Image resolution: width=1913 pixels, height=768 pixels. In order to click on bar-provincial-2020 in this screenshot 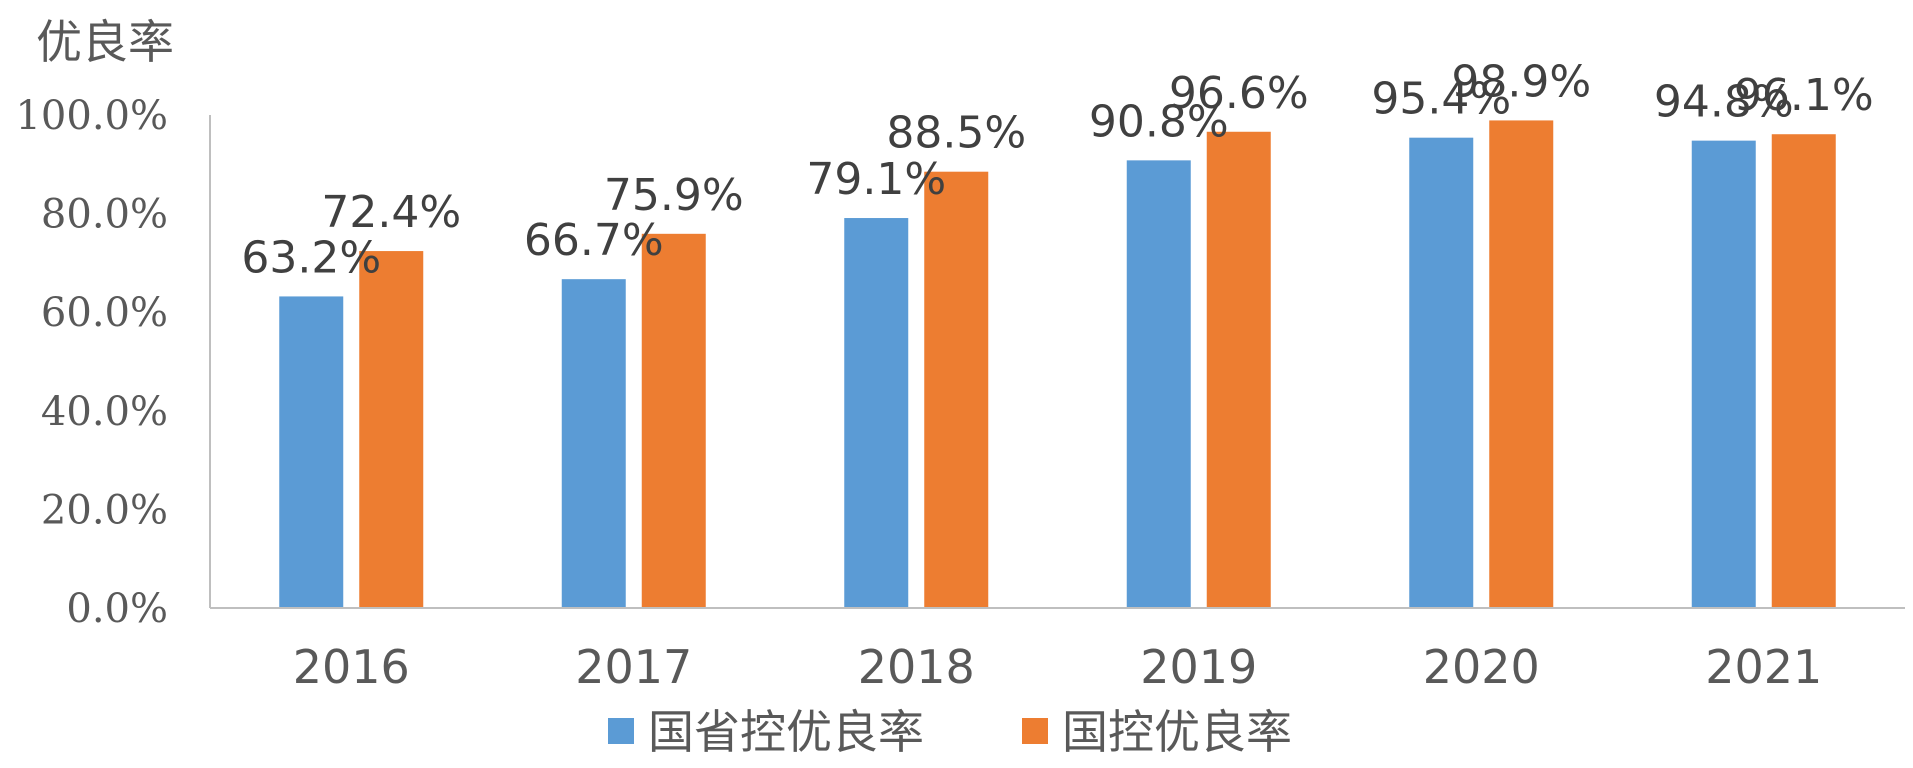, I will do `click(1441, 373)`.